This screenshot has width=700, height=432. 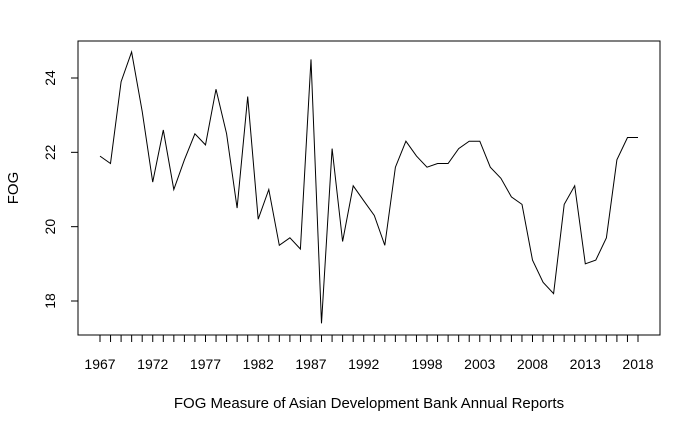 I want to click on y-tick-label: 24, so click(x=50, y=78).